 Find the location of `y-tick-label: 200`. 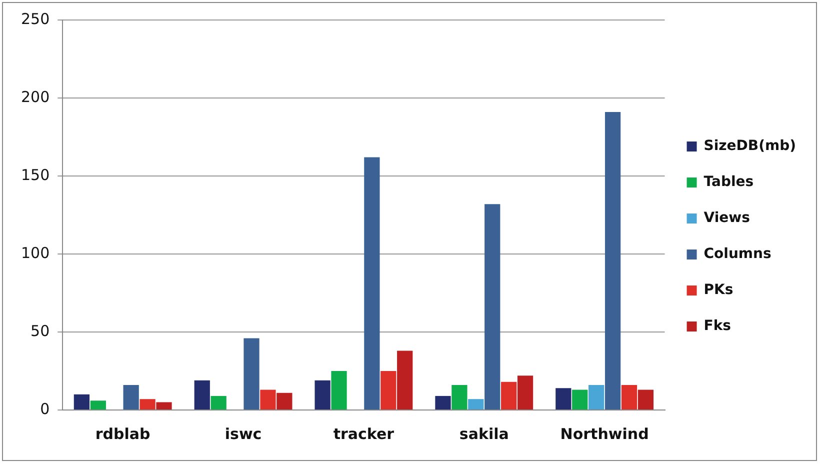

y-tick-label: 200 is located at coordinates (35, 97).